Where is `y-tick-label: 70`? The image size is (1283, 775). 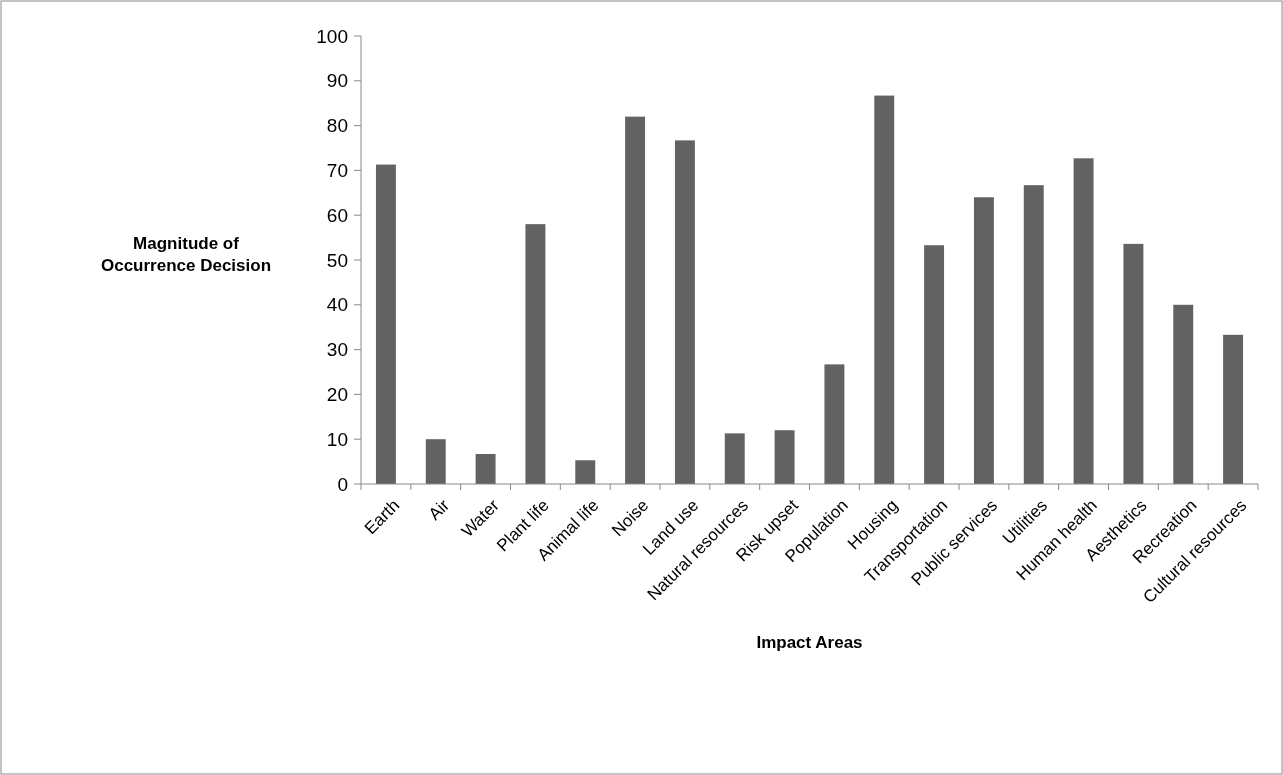
y-tick-label: 70 is located at coordinates (337, 171).